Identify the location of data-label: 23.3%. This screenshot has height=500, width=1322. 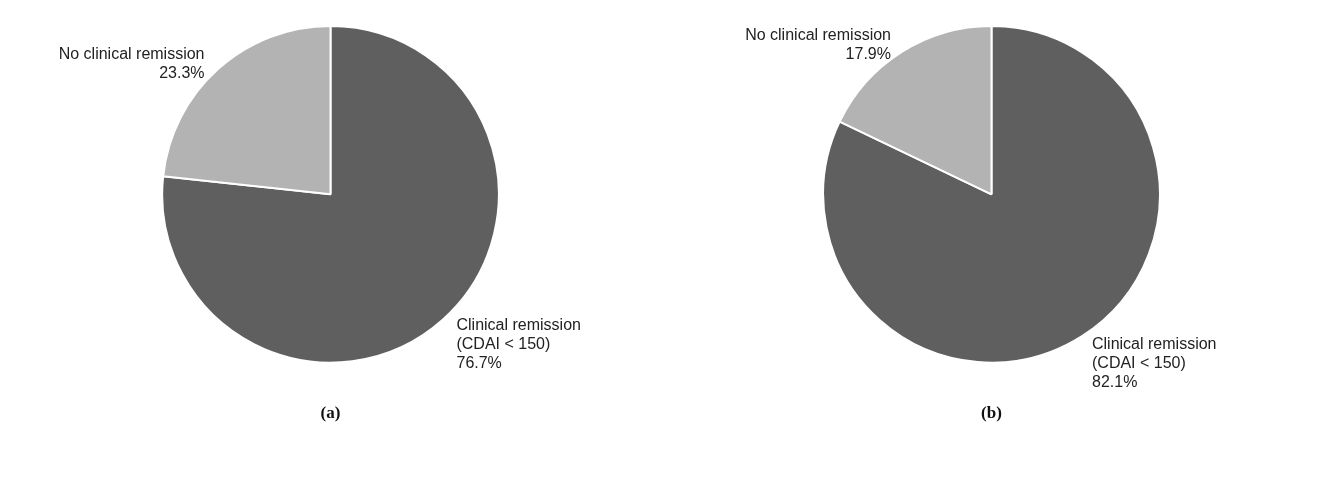
(182, 72).